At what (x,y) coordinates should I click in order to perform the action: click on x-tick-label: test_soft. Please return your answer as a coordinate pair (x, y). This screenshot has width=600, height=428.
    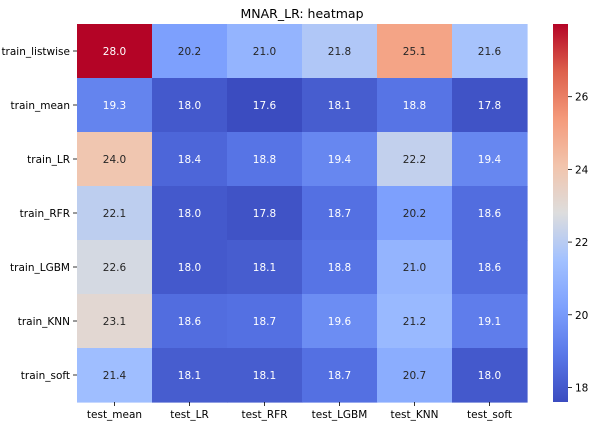
    Looking at the image, I should click on (489, 415).